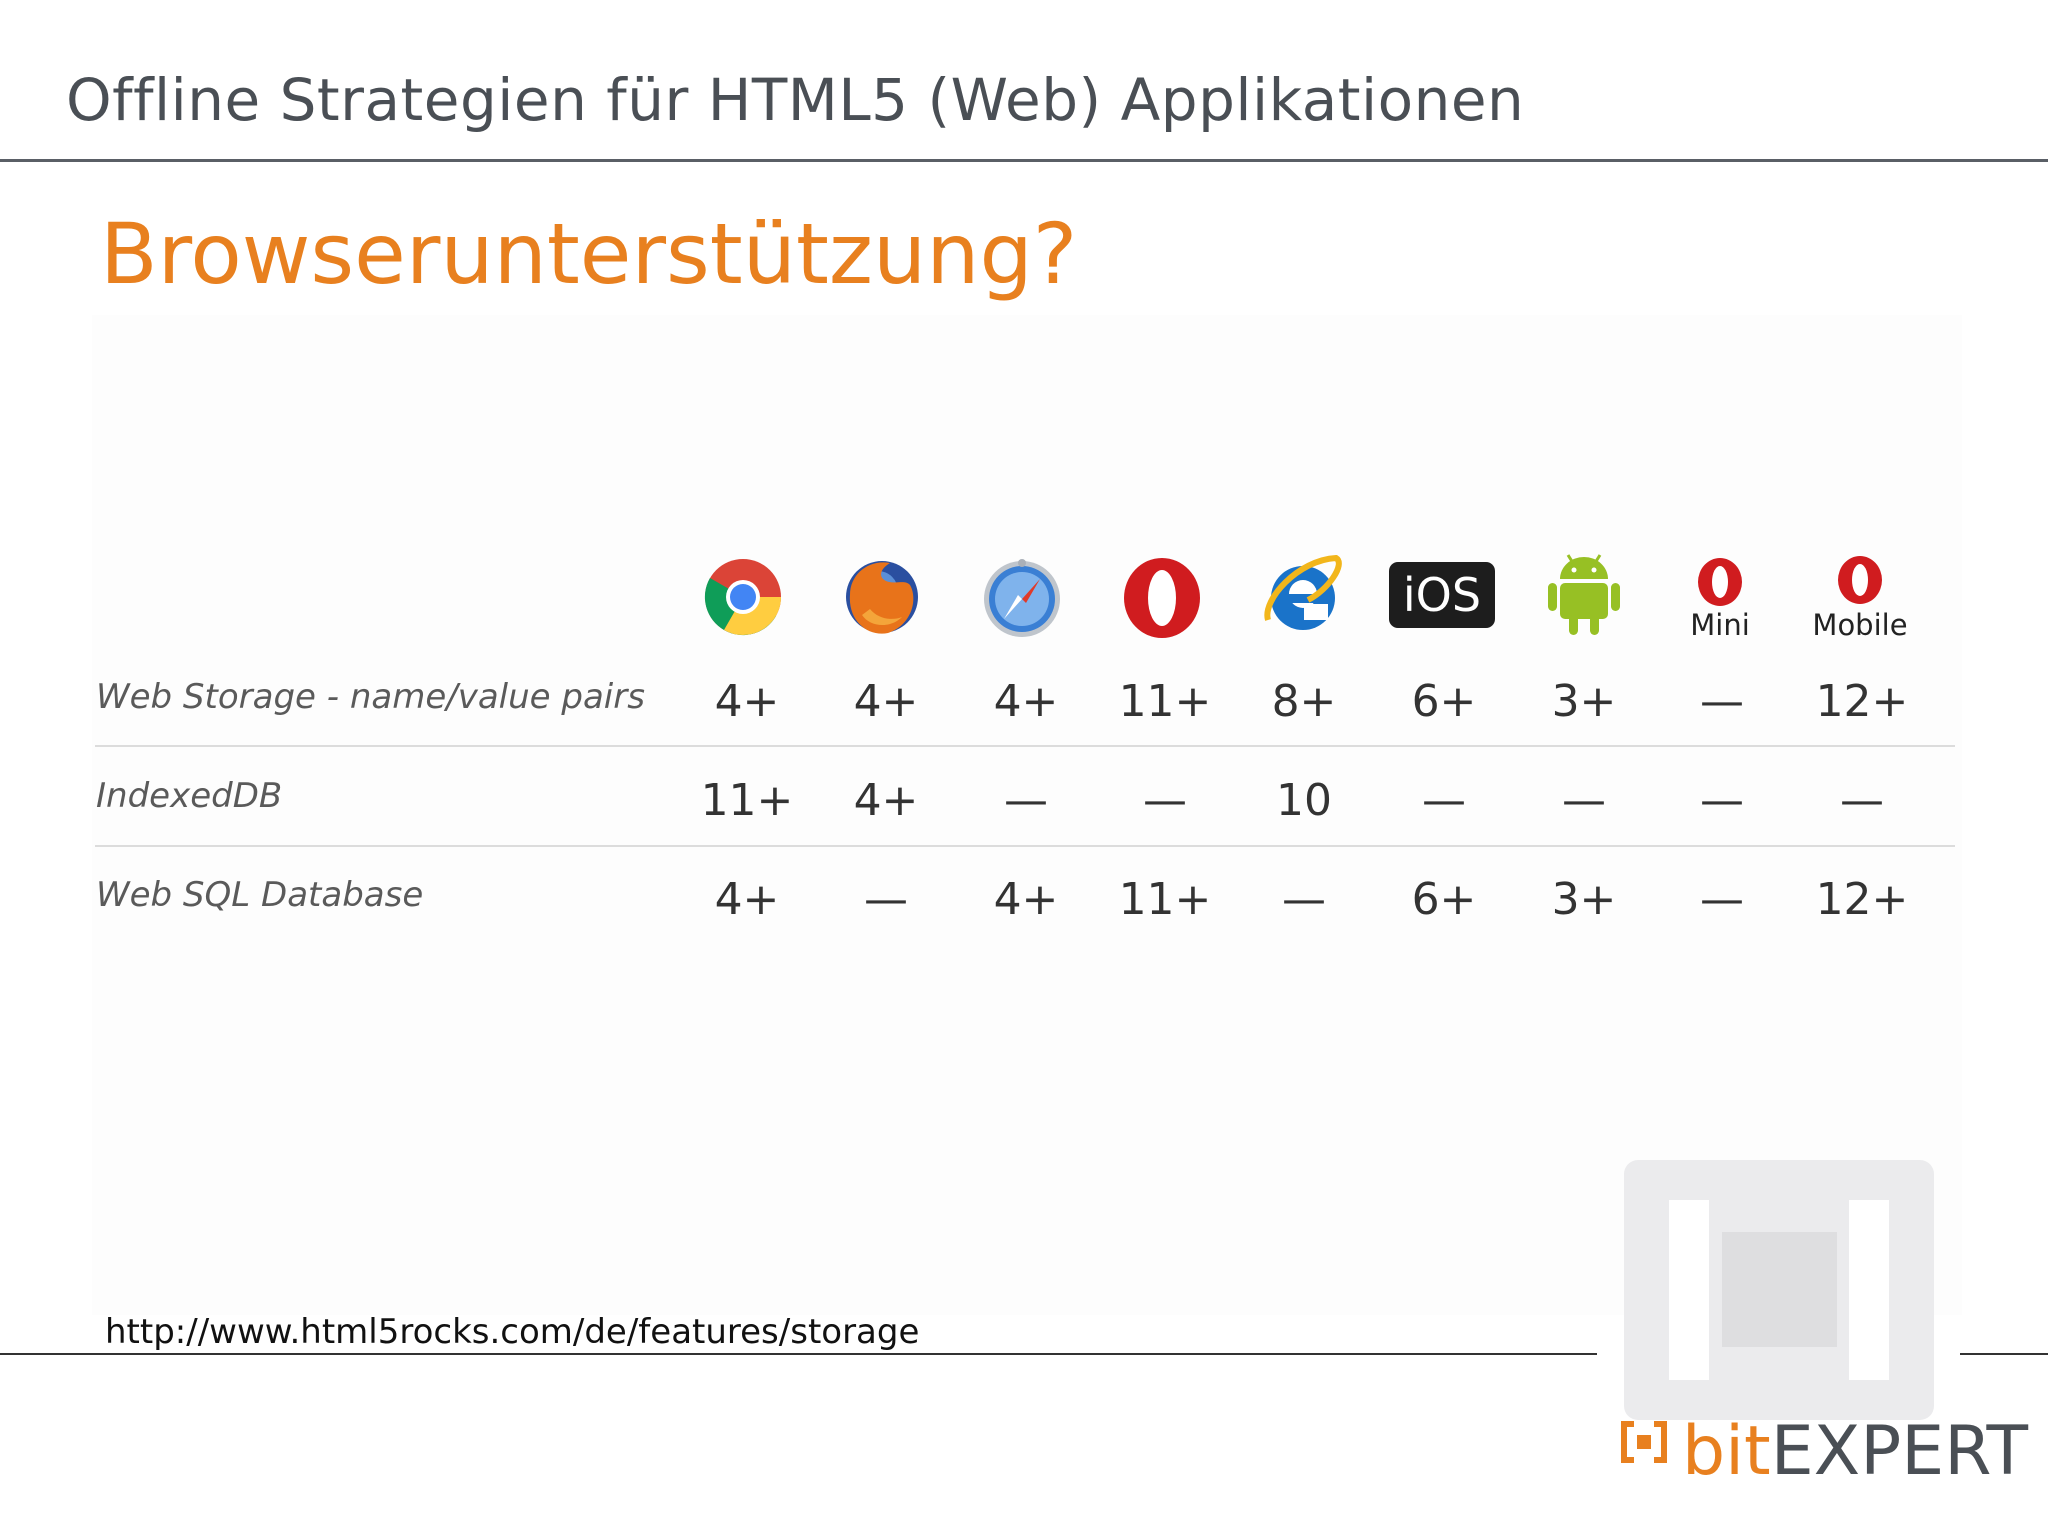 Image resolution: width=2048 pixels, height=1536 pixels. I want to click on cell-indexeddb-ios: —, so click(1444, 800).